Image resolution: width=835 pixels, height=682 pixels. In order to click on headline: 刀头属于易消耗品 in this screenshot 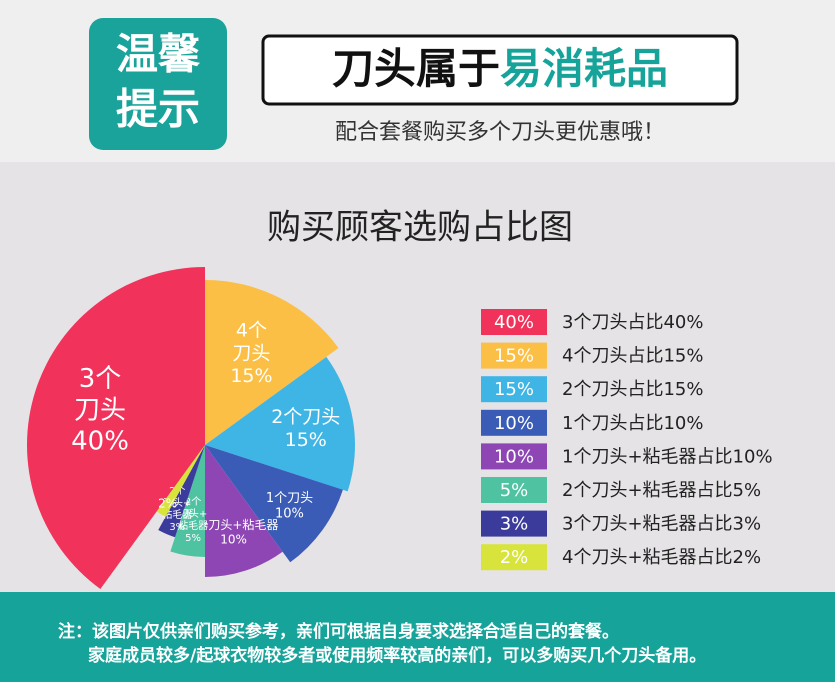, I will do `click(500, 68)`.